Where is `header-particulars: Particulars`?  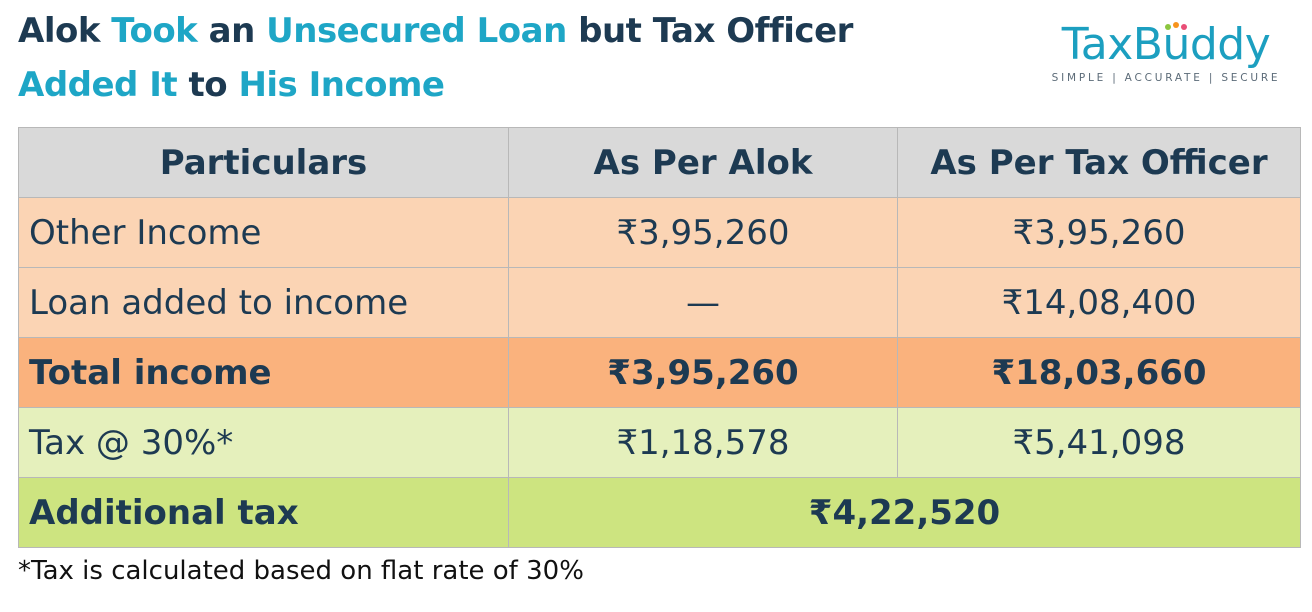 header-particulars: Particulars is located at coordinates (263, 162).